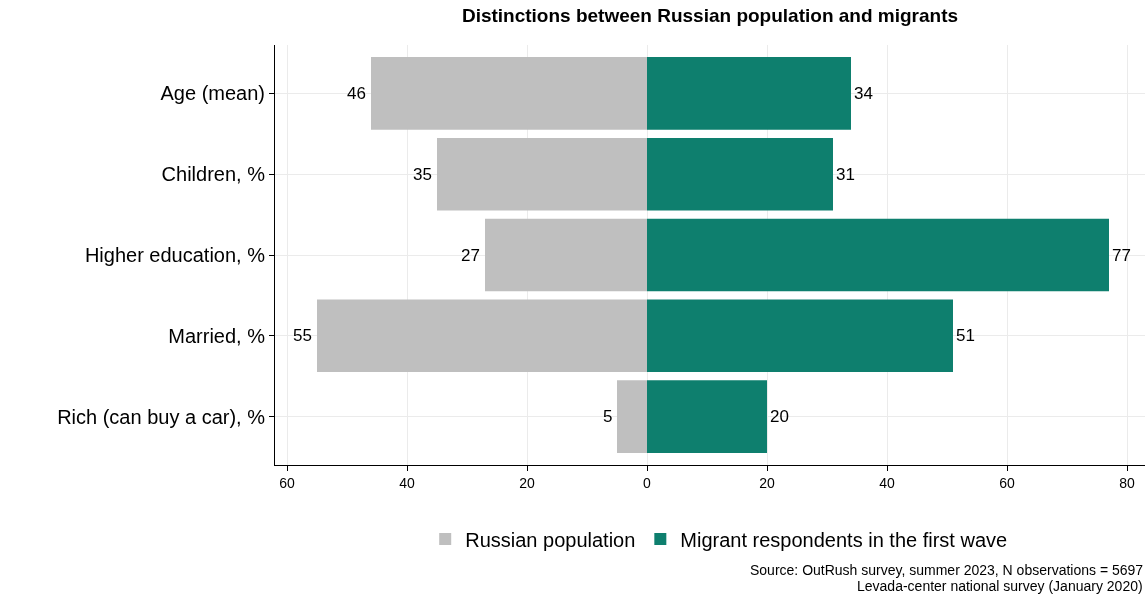 Image resolution: width=1147 pixels, height=606 pixels. I want to click on data-label: 51, so click(965, 336).